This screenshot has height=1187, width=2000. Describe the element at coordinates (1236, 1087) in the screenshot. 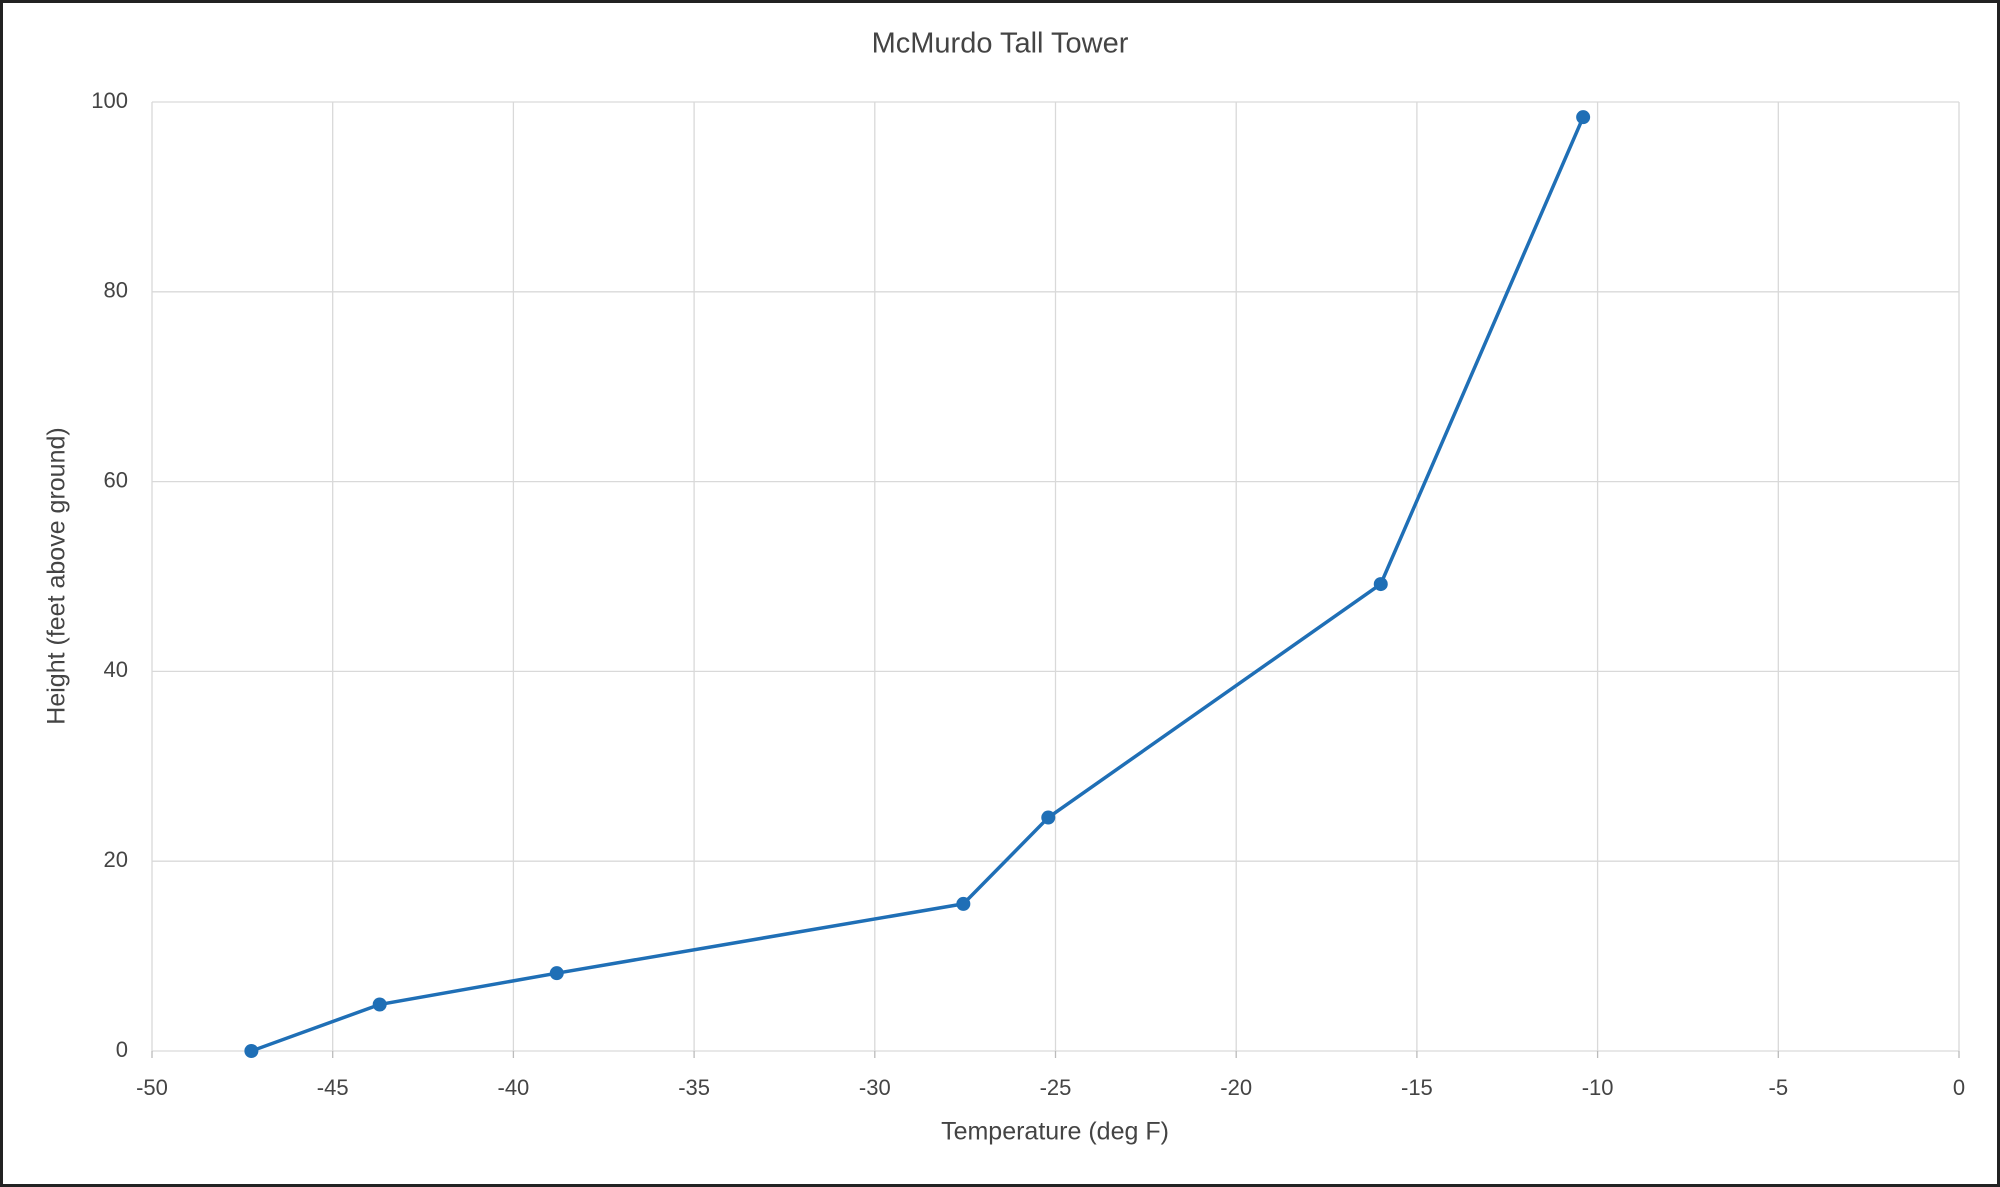

I see `x-tick-label: -20` at that location.